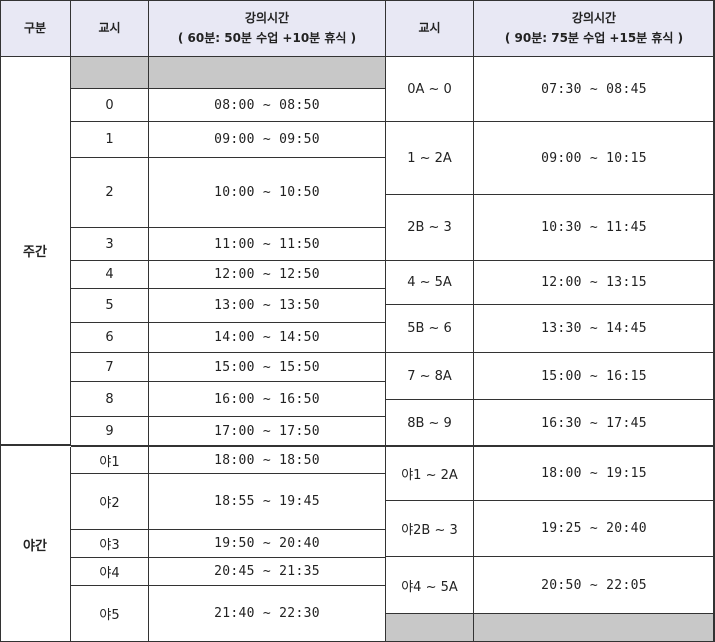 This screenshot has height=642, width=715. I want to click on left-time-label: 10:00 ~ 10:50, so click(267, 192).